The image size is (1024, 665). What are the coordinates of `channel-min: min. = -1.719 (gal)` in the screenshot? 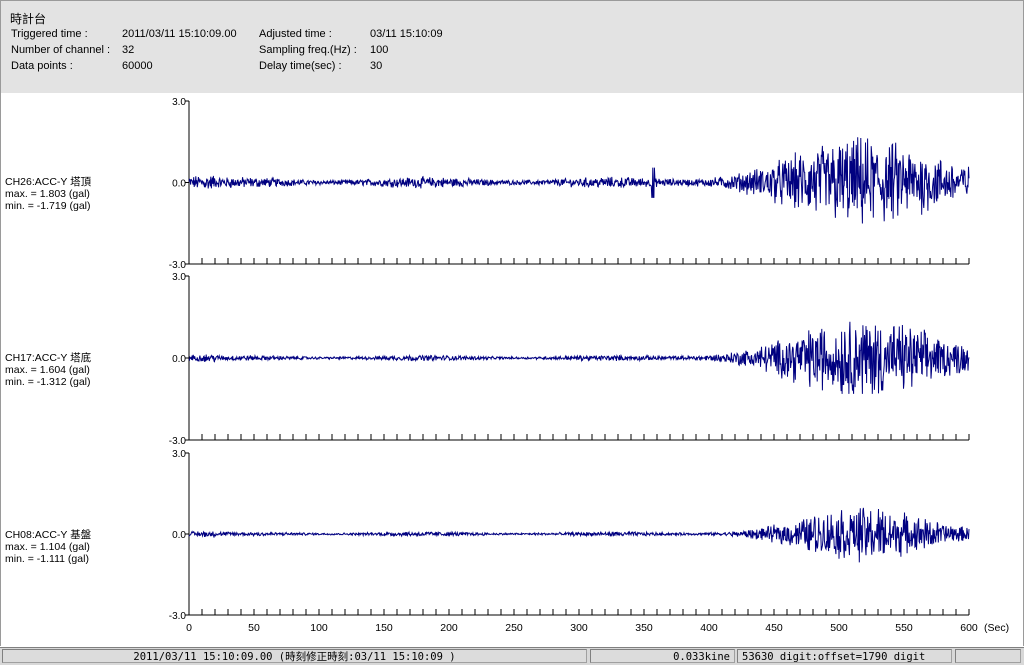 It's located at (48, 206).